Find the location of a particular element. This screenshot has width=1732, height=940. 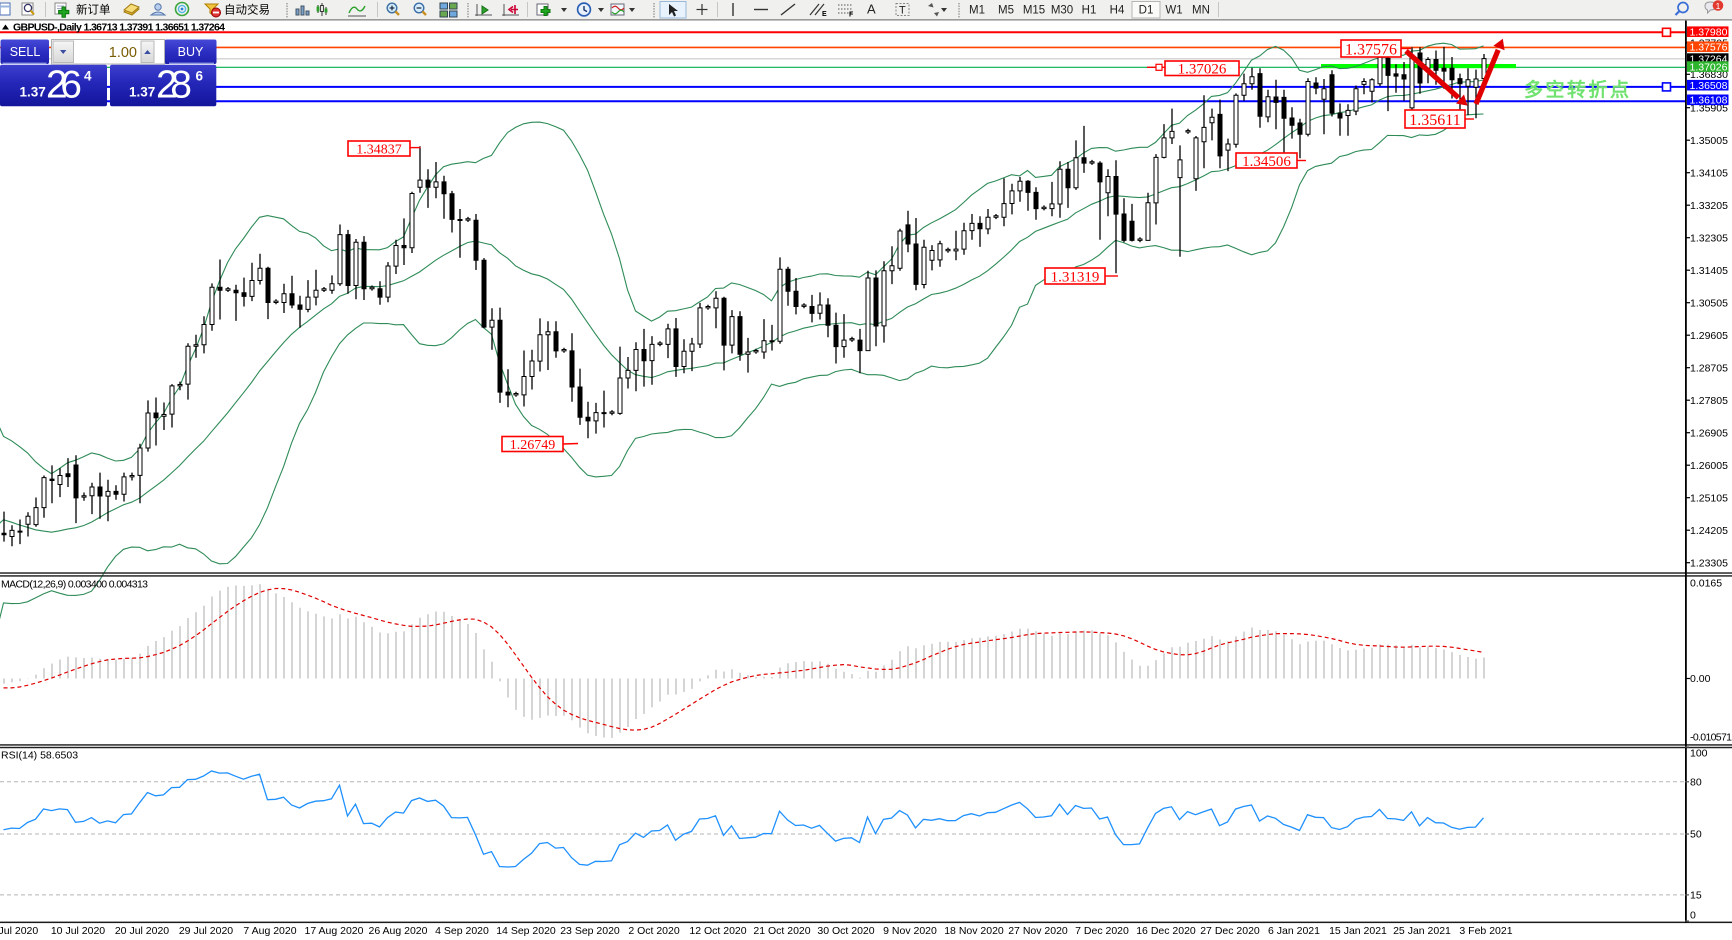

svg-text: 25 Jan 2021 is located at coordinates (1422, 931).